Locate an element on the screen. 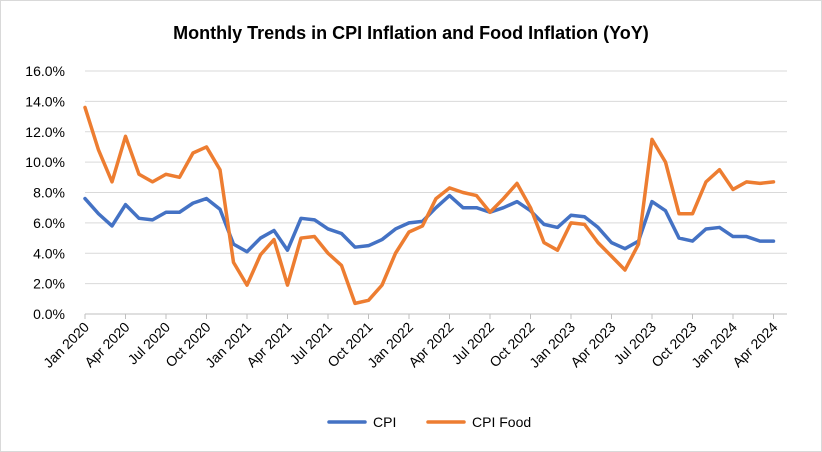 Image resolution: width=822 pixels, height=452 pixels. y-tick-labels: 0.0% 2.0% 4.0% 6.0% 8.0% 10.0% 12.0% 14.0% 16.0% is located at coordinates (45, 192).